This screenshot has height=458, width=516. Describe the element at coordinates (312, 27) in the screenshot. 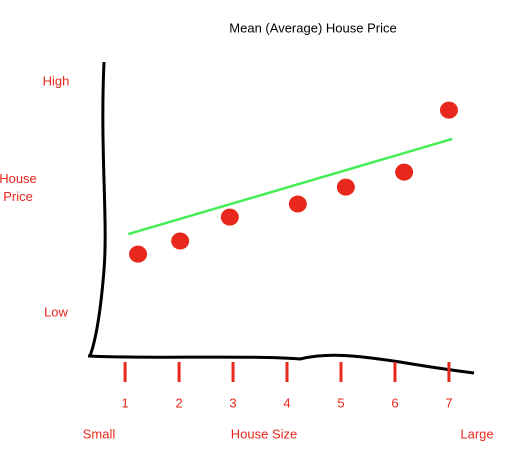

I see `chart-title: Mean (Average) House Price` at that location.